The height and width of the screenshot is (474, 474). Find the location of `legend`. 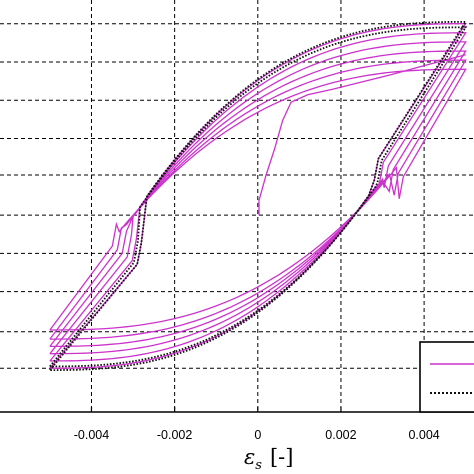

legend is located at coordinates (446, 377).